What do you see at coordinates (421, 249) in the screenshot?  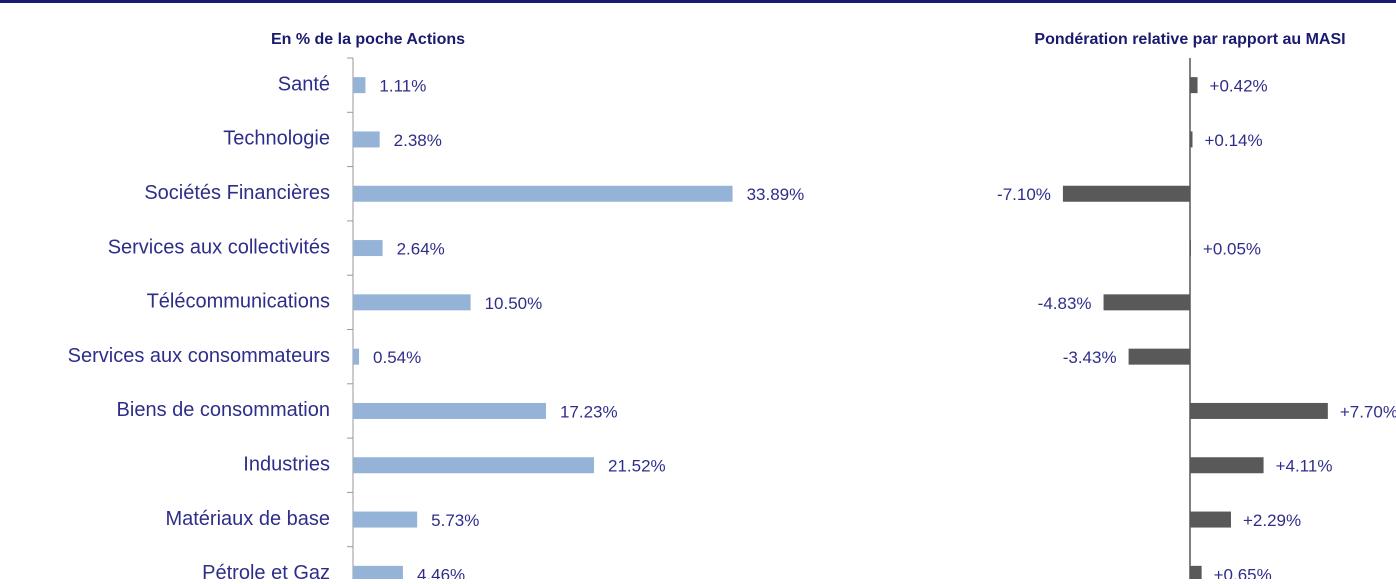 I see `value-label: 2.64%` at bounding box center [421, 249].